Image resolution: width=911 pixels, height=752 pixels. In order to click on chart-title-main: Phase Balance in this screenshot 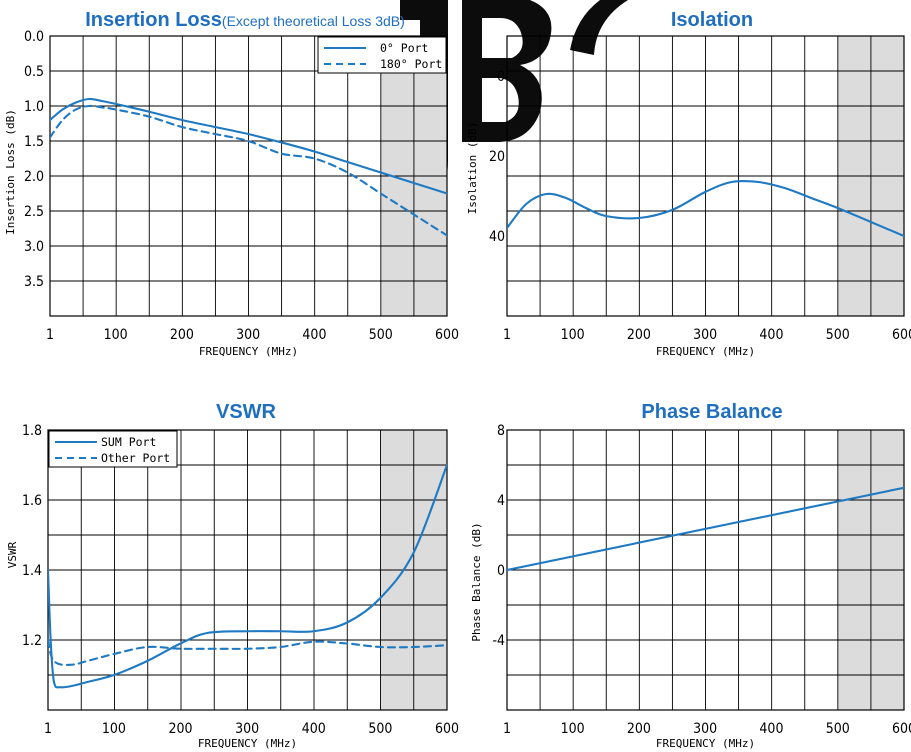, I will do `click(711, 412)`.